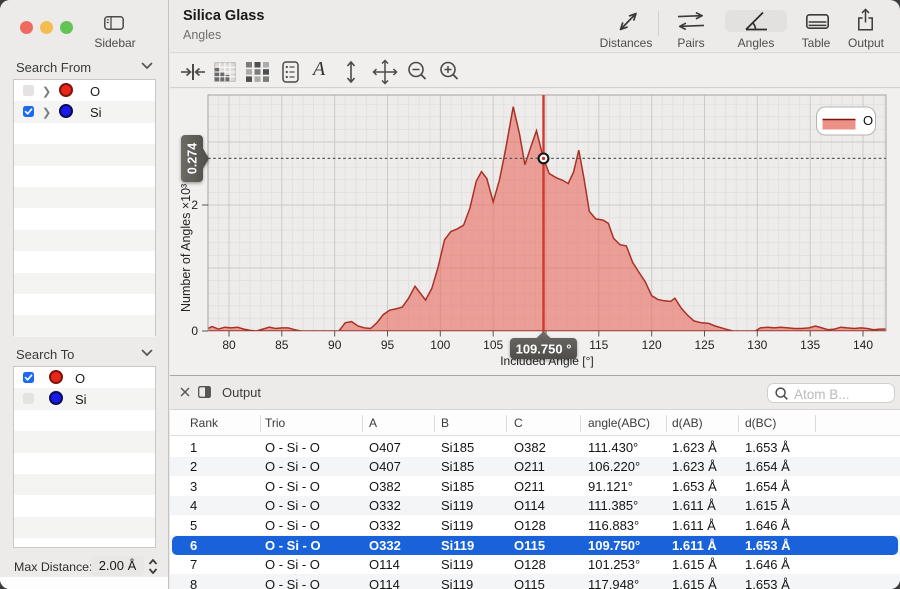 This screenshot has width=900, height=589. Describe the element at coordinates (186, 248) in the screenshot. I see `svg-text: Number of Angles ×10³` at that location.